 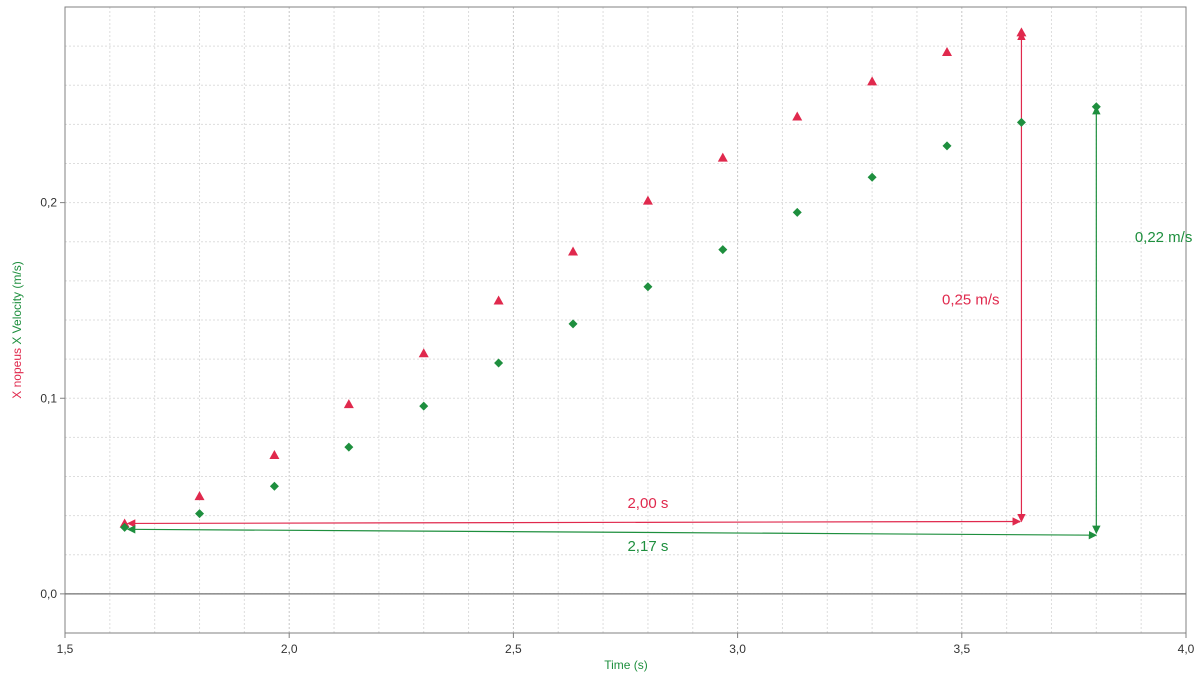 I want to click on x-tick-label: 3,0, so click(x=737, y=649).